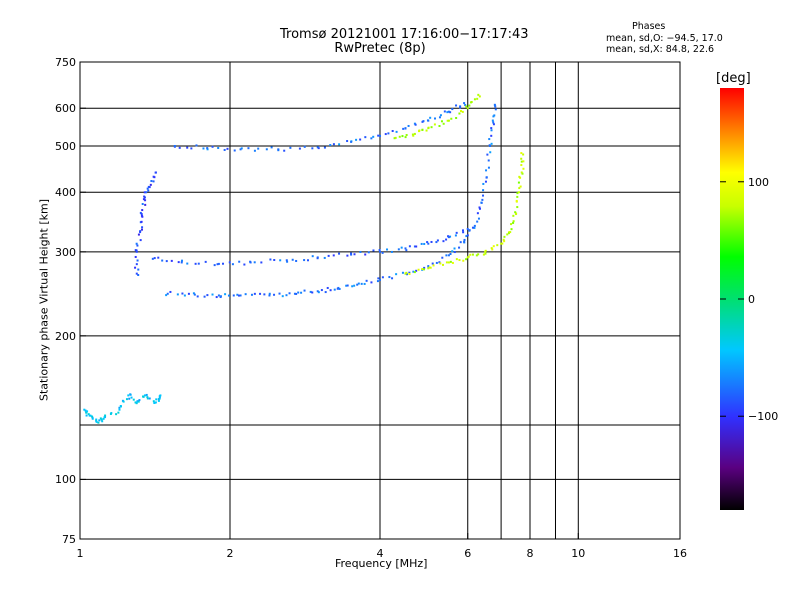  I want to click on chart-title: Tromsø 20121001 17:16:00−17:17:43, so click(404, 34).